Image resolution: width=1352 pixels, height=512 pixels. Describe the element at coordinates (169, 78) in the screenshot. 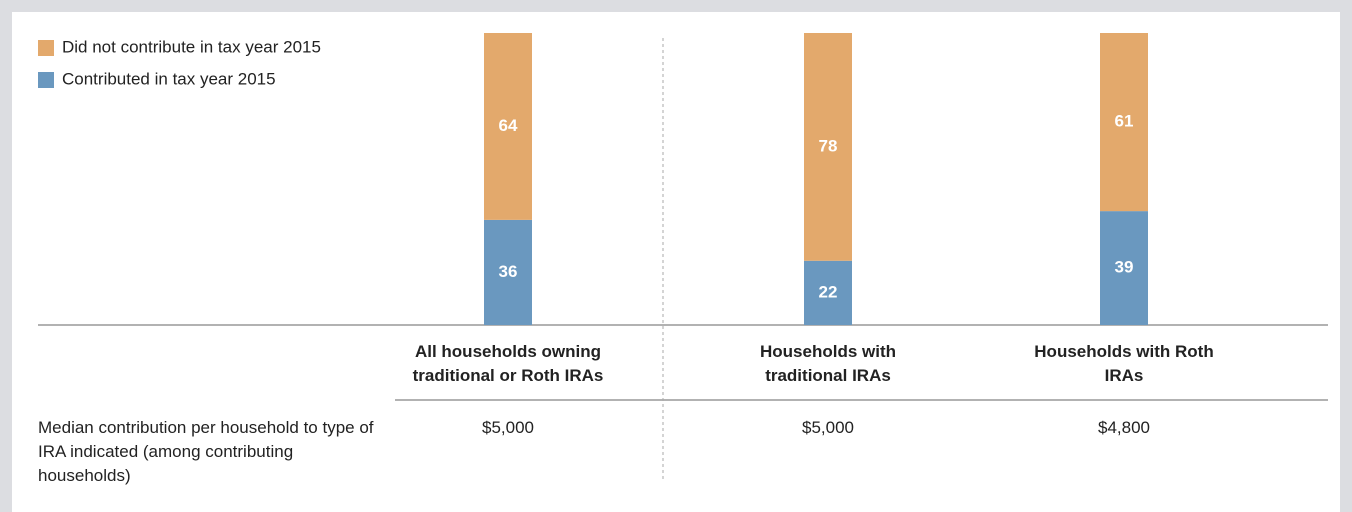

I see `legend-label: Contributed in tax year 2015` at that location.